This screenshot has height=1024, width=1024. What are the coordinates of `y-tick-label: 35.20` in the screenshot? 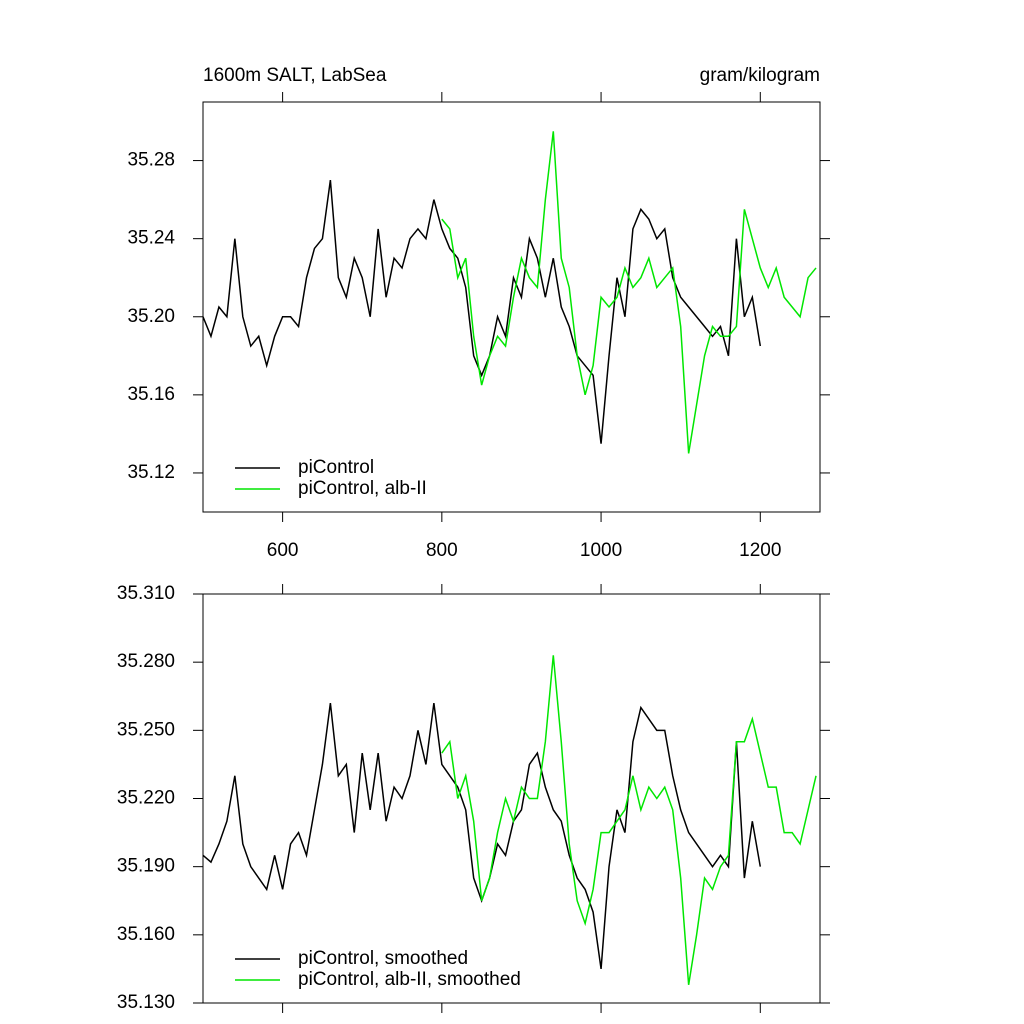 It's located at (151, 316).